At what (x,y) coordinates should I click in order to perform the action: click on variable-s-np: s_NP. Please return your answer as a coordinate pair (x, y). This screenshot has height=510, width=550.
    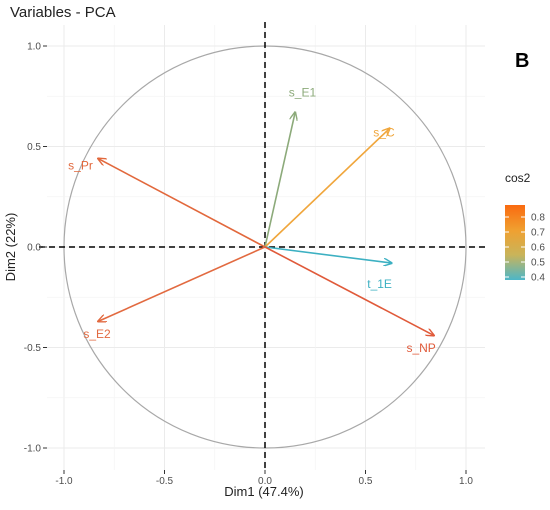
    Looking at the image, I should click on (350, 300).